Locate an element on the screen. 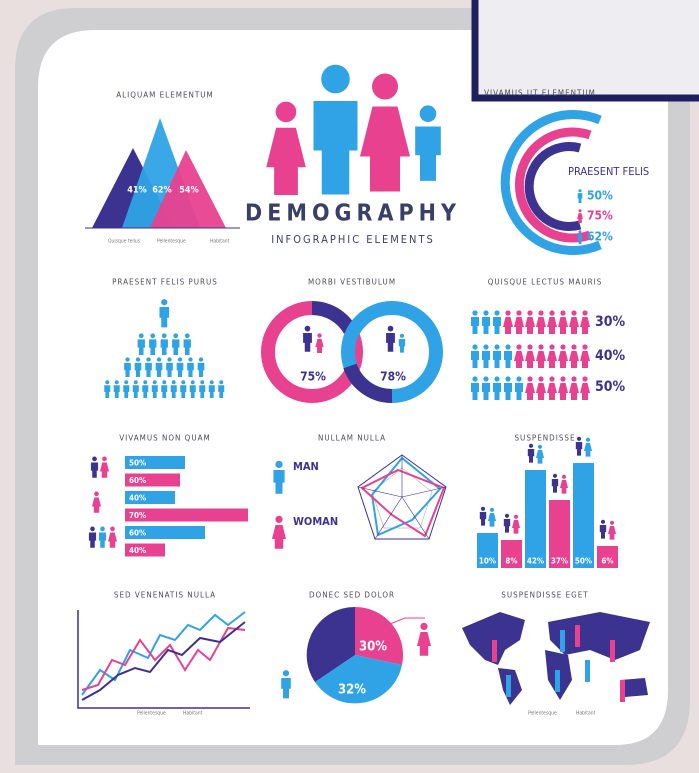 This screenshot has width=699, height=773. value-label: 8% is located at coordinates (511, 561).